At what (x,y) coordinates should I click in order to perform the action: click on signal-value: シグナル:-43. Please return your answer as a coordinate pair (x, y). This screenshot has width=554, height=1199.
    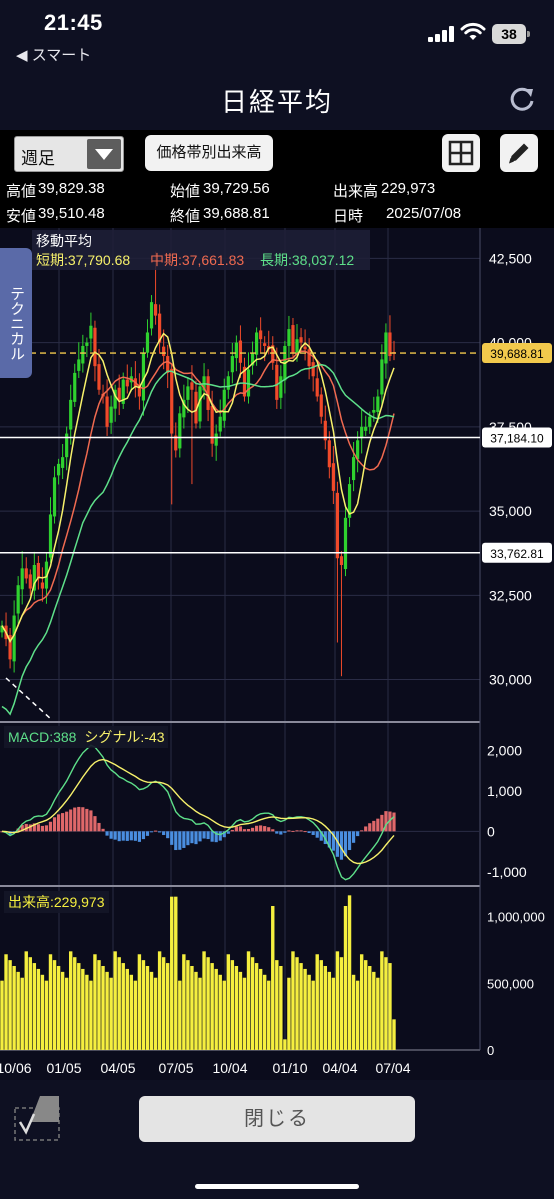
    Looking at the image, I should click on (124, 737).